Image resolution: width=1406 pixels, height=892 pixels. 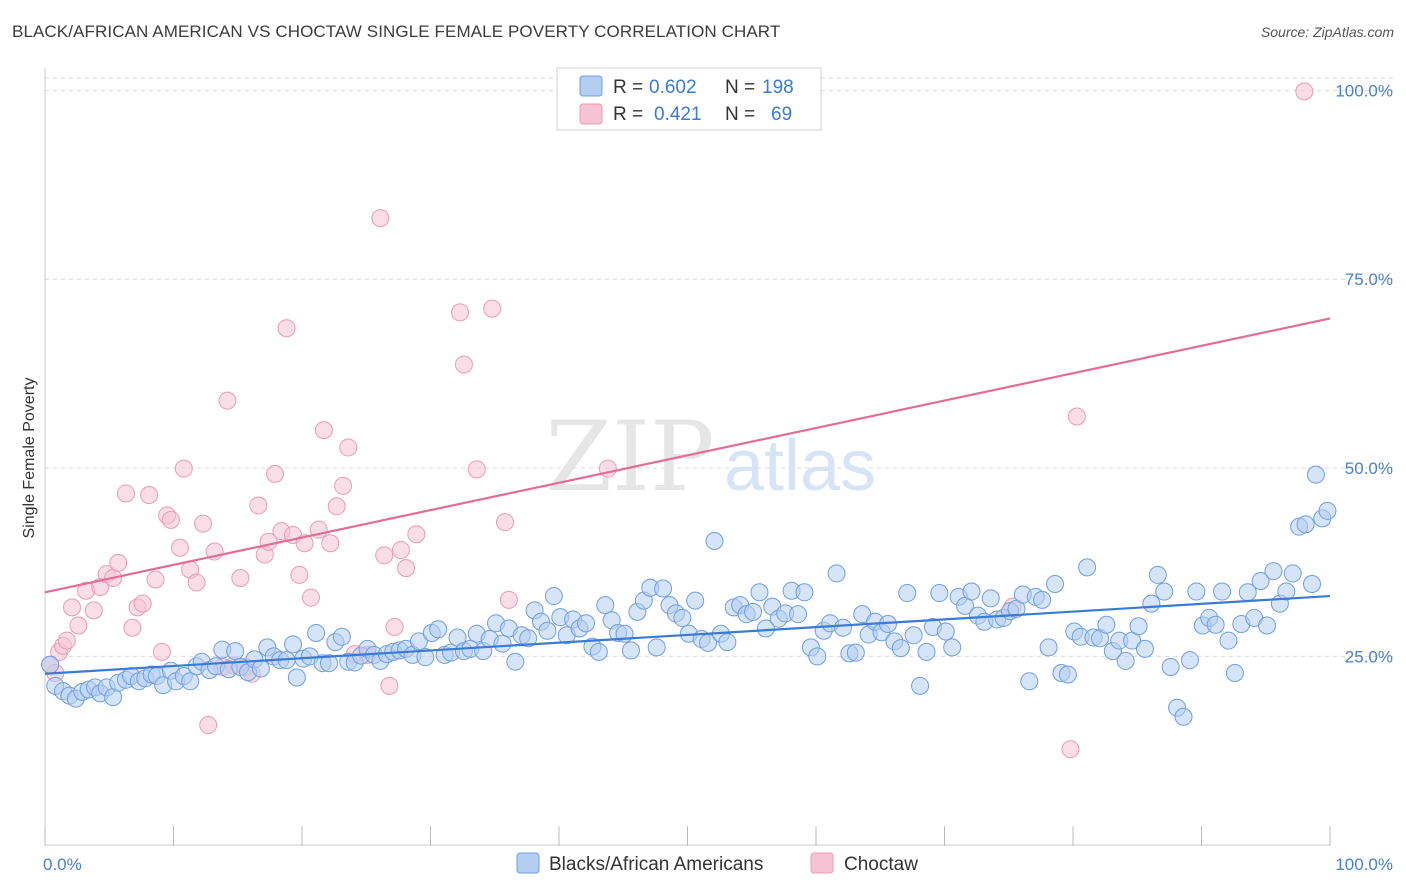 I want to click on y-tick-label: 100.0%, so click(x=1364, y=91).